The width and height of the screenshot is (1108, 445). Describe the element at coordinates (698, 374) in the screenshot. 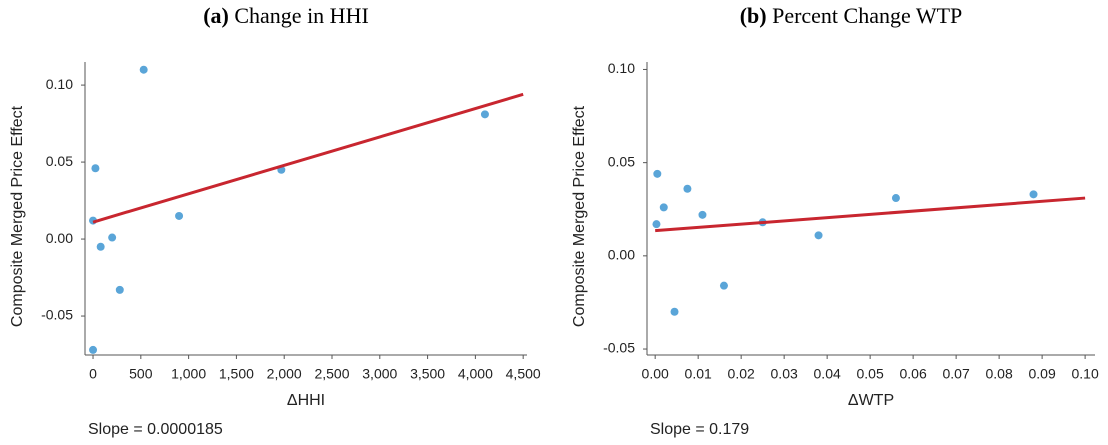

I see `x-tick-label: 0.01` at that location.